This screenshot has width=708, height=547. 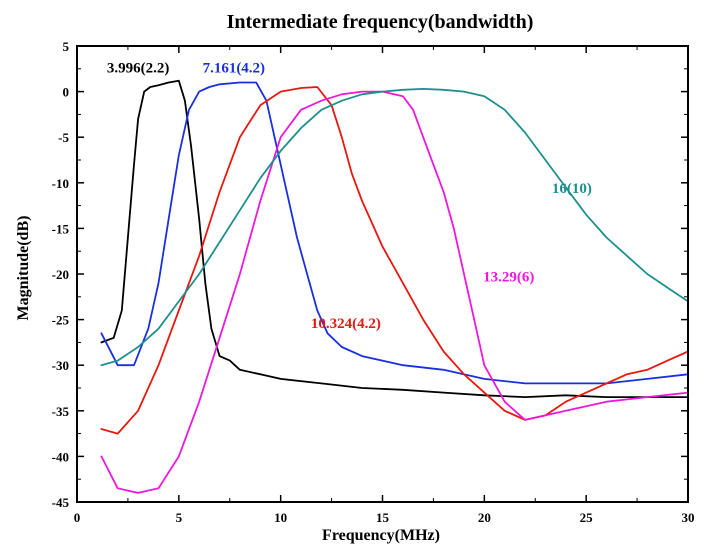 I want to click on y-tick-label: -20, so click(x=60, y=274).